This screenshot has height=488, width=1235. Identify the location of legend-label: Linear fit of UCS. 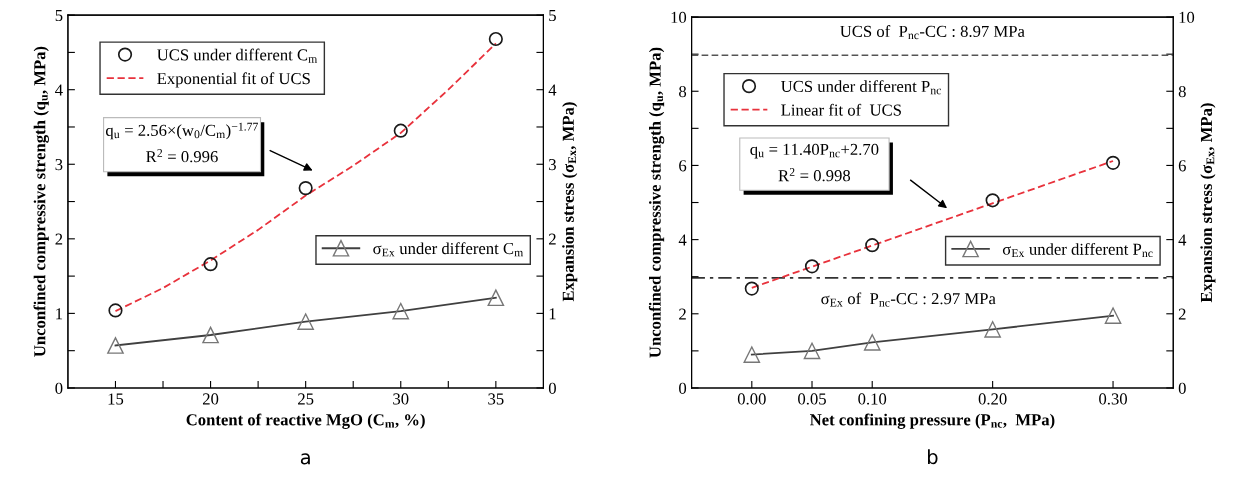
(841, 109).